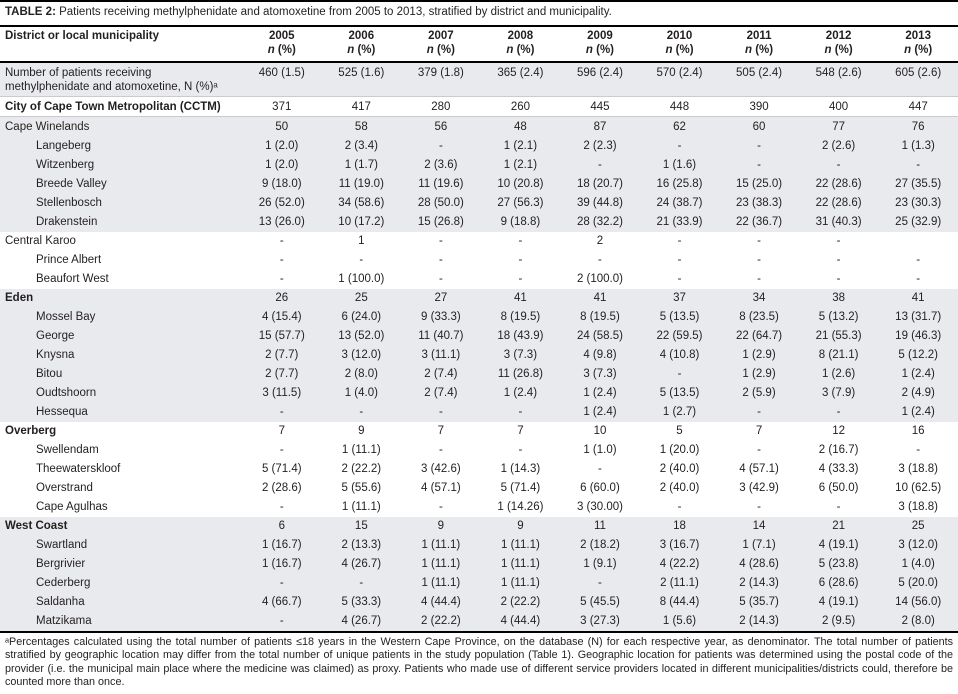 This screenshot has height=694, width=958. What do you see at coordinates (838, 583) in the screenshot?
I see `cell-value: 6 (28.6)` at bounding box center [838, 583].